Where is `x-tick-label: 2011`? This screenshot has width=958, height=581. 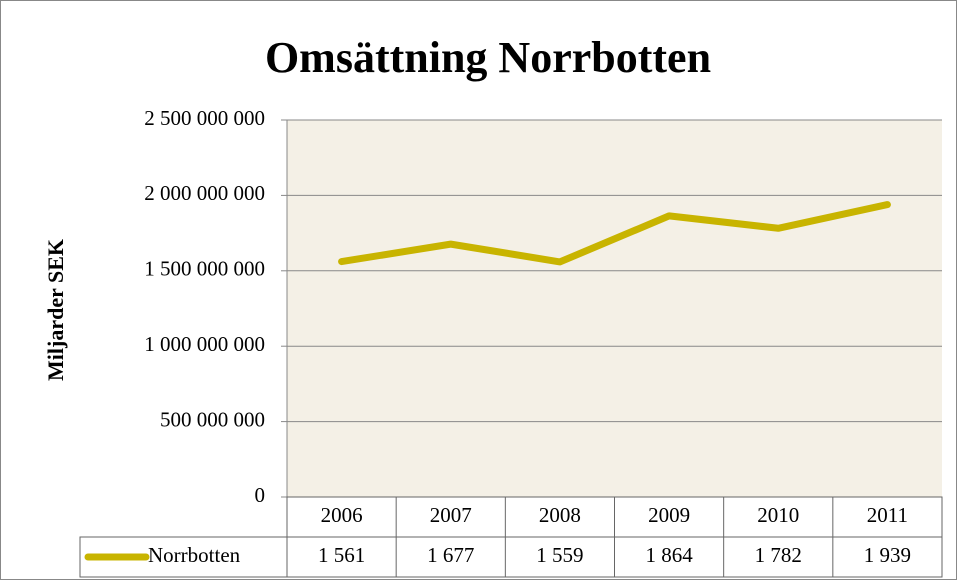
x-tick-label: 2011 is located at coordinates (887, 515).